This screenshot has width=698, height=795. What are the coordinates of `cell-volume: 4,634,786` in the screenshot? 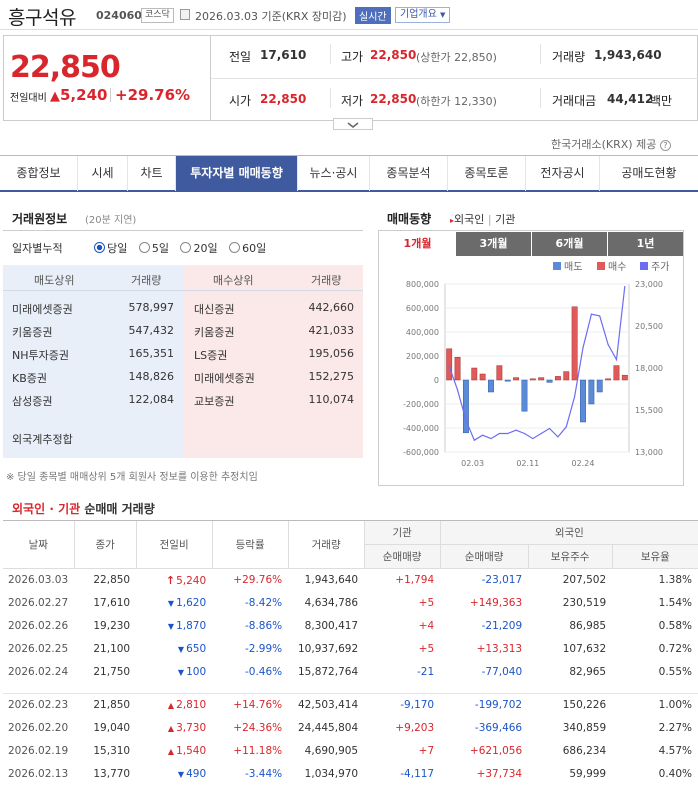 It's located at (331, 603).